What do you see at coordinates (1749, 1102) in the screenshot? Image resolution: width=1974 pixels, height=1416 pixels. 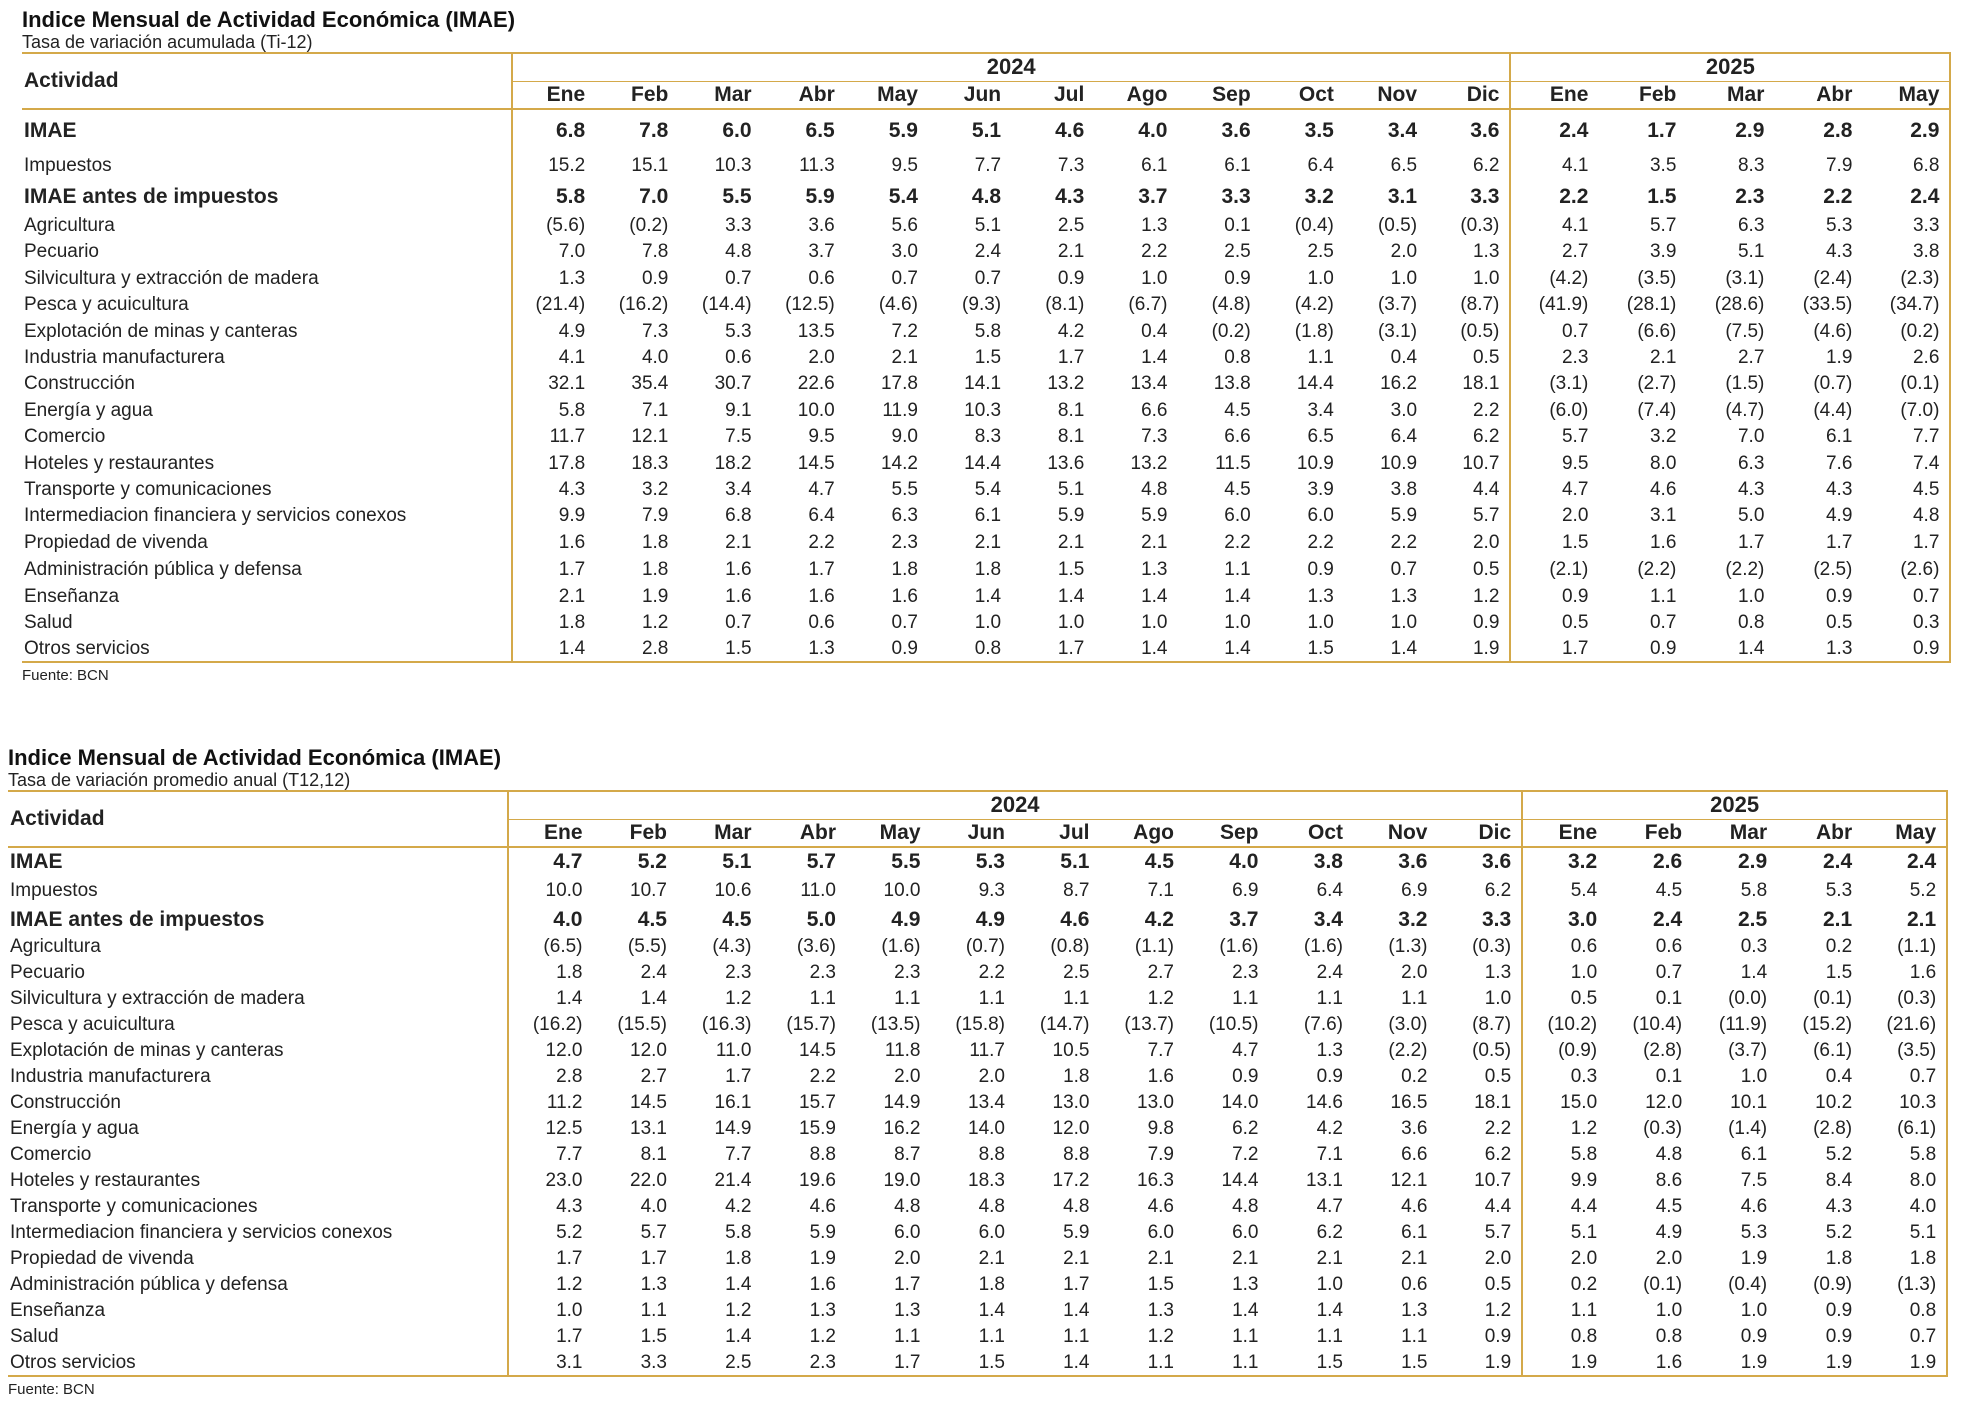 I see `table-cell: 10.1` at bounding box center [1749, 1102].